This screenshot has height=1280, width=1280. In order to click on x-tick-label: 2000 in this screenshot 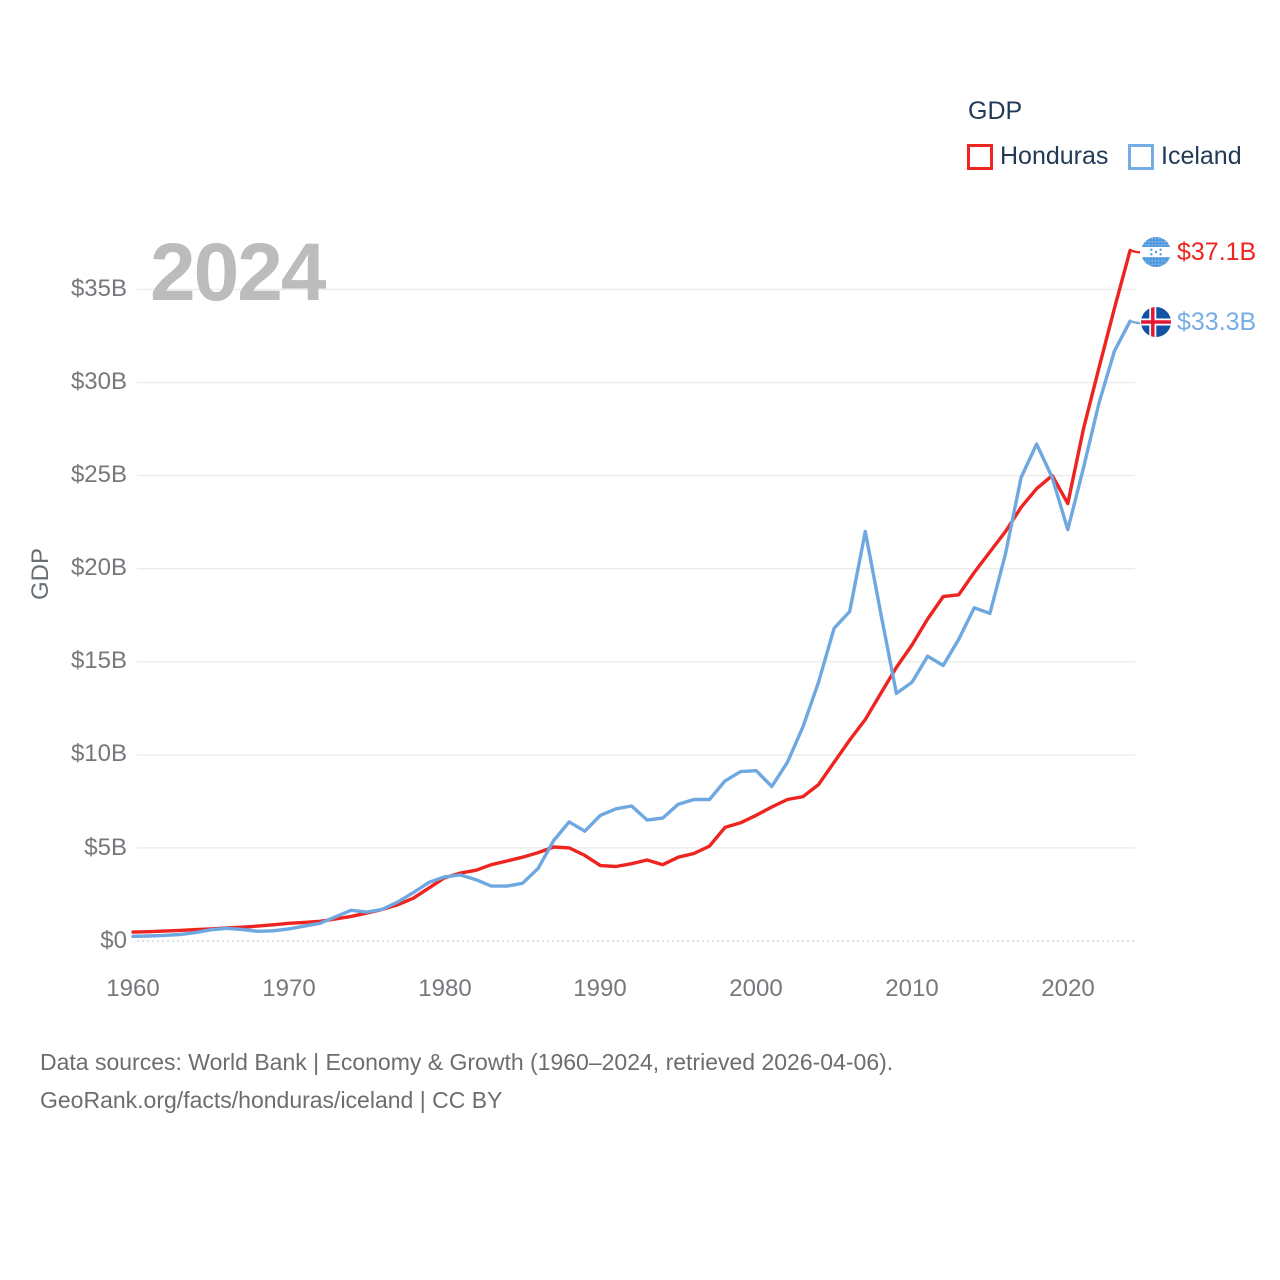, I will do `click(756, 988)`.